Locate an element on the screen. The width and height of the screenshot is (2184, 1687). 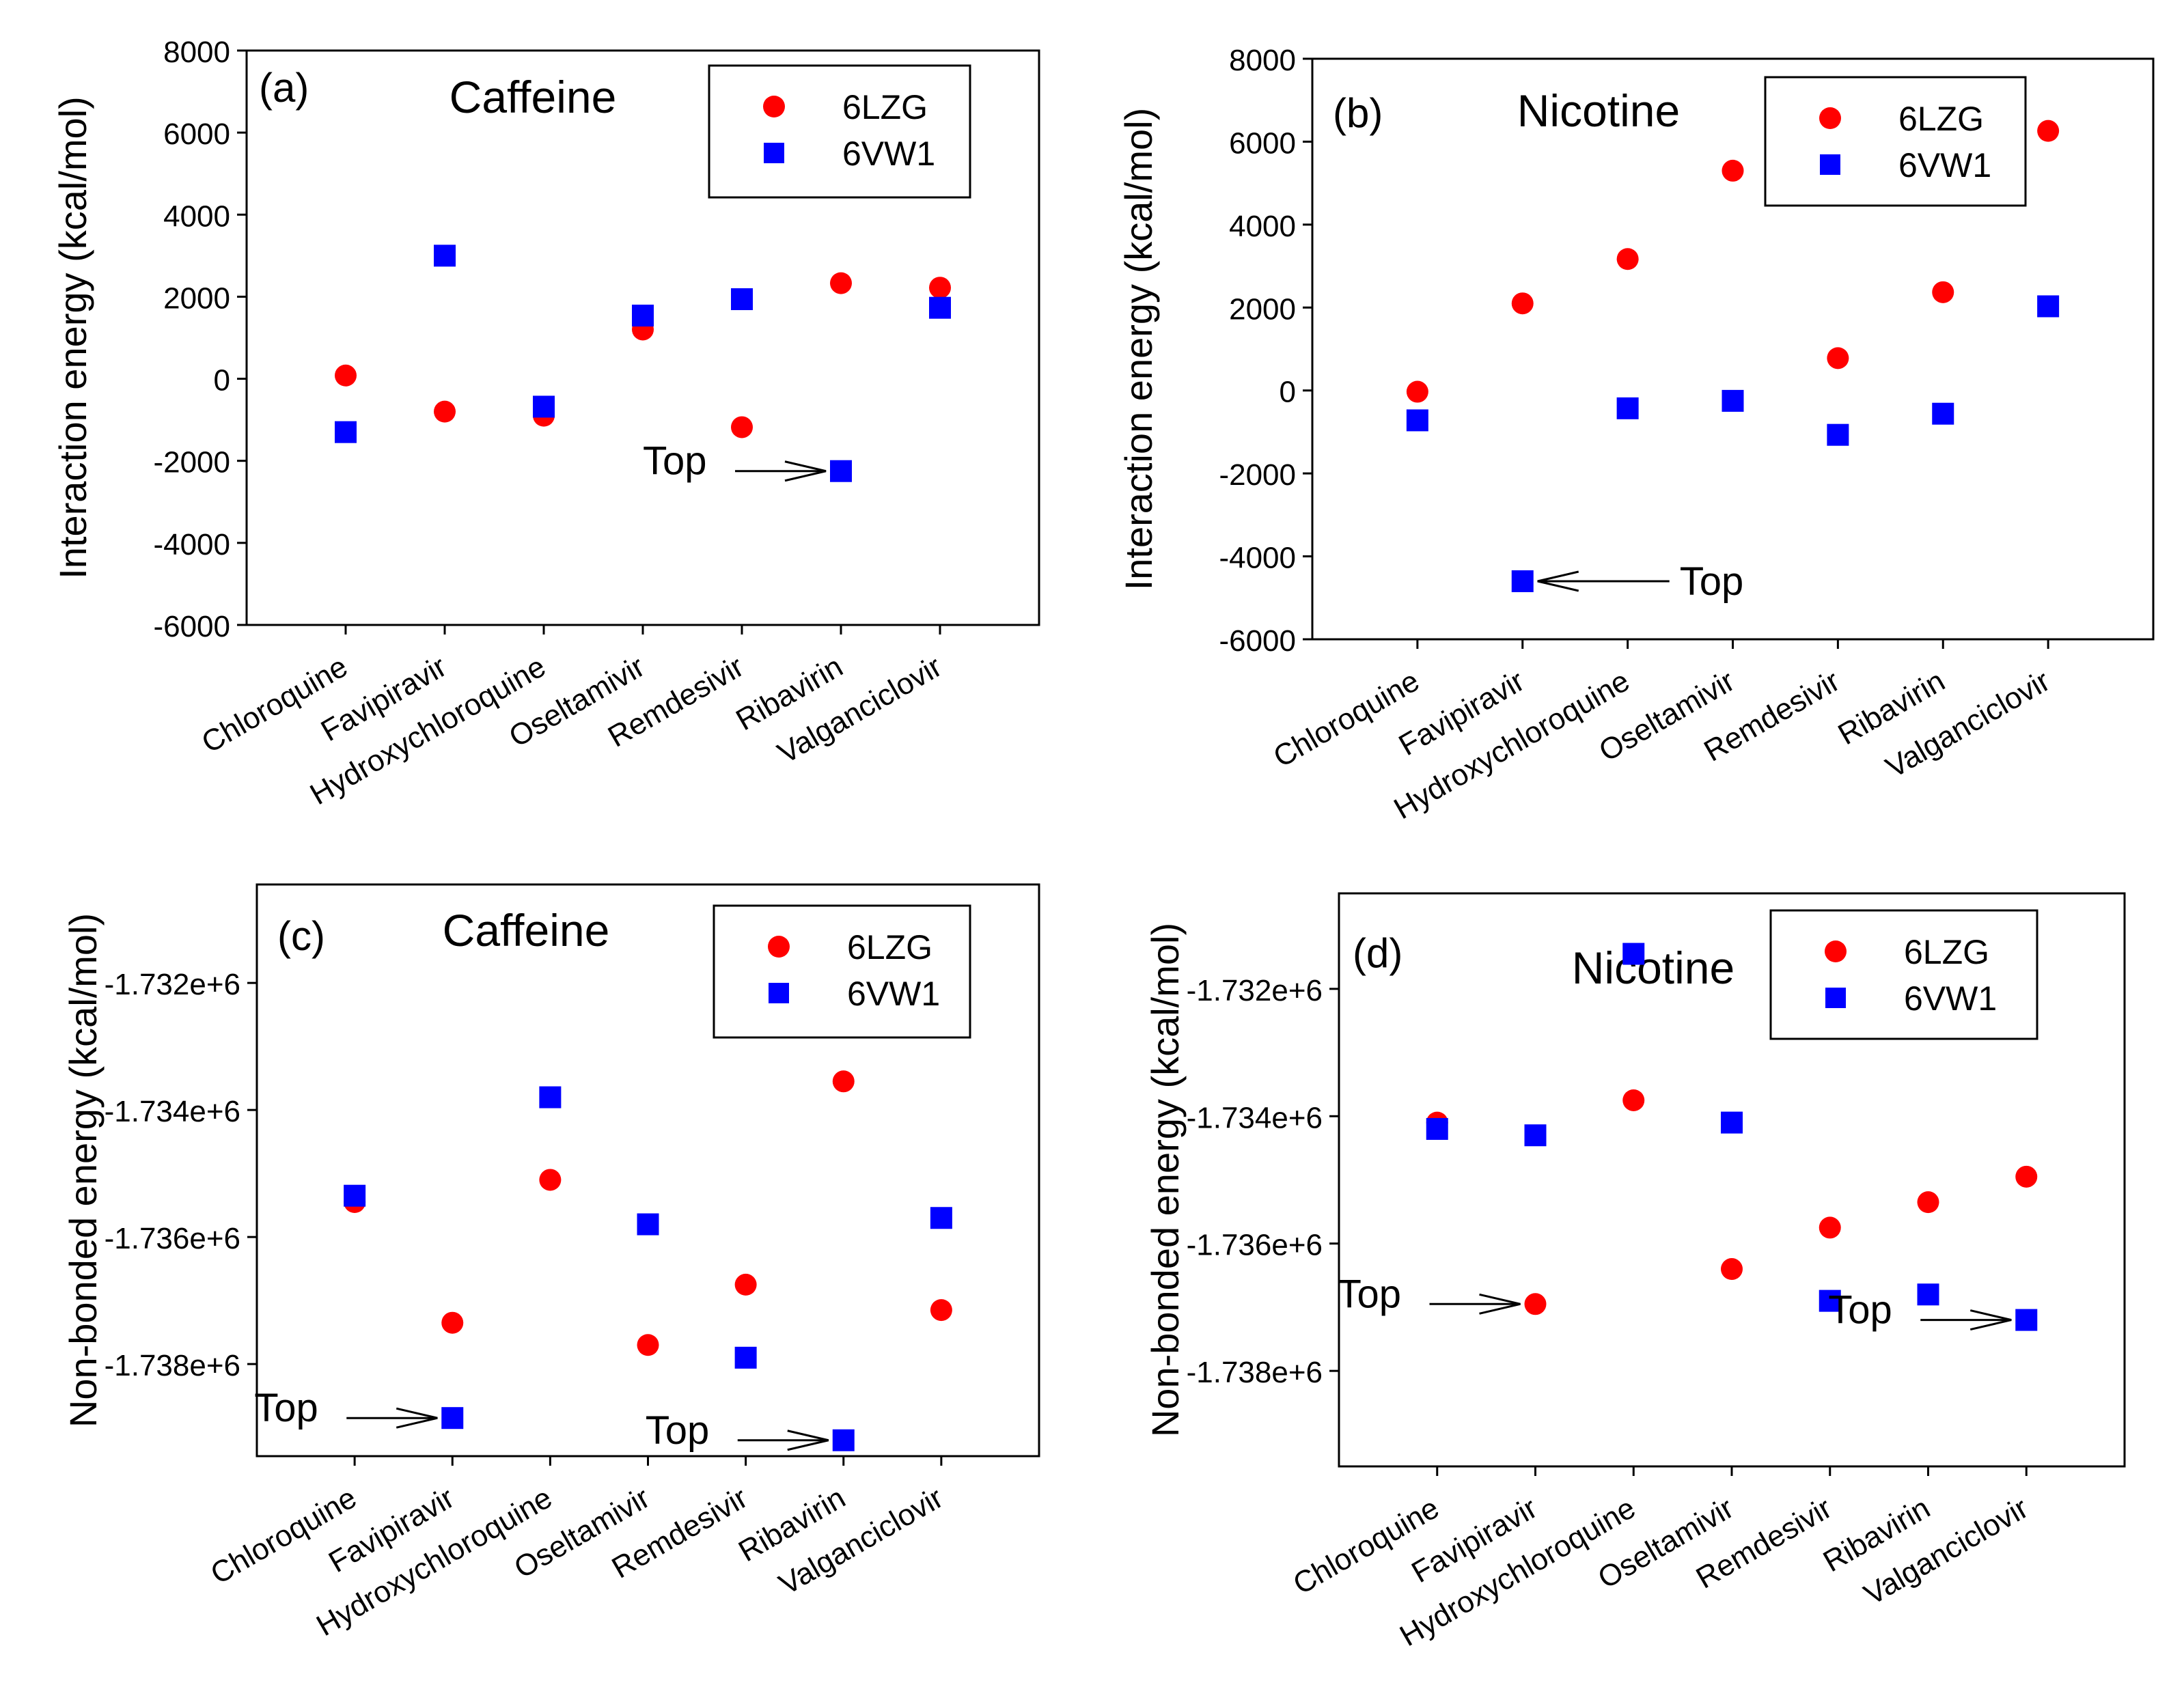
y-tick-label: 2000 is located at coordinates (196, 298).